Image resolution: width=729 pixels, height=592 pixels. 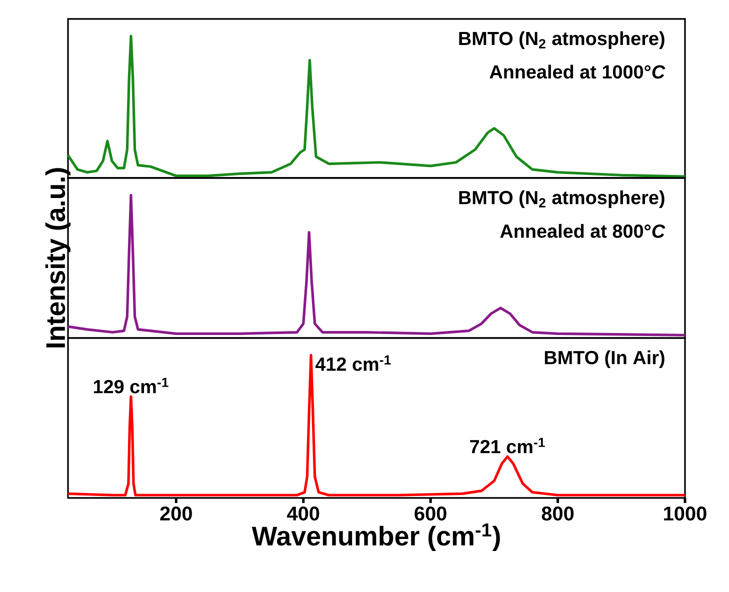 What do you see at coordinates (604, 359) in the screenshot?
I see `annotation: BMTO (In Air)` at bounding box center [604, 359].